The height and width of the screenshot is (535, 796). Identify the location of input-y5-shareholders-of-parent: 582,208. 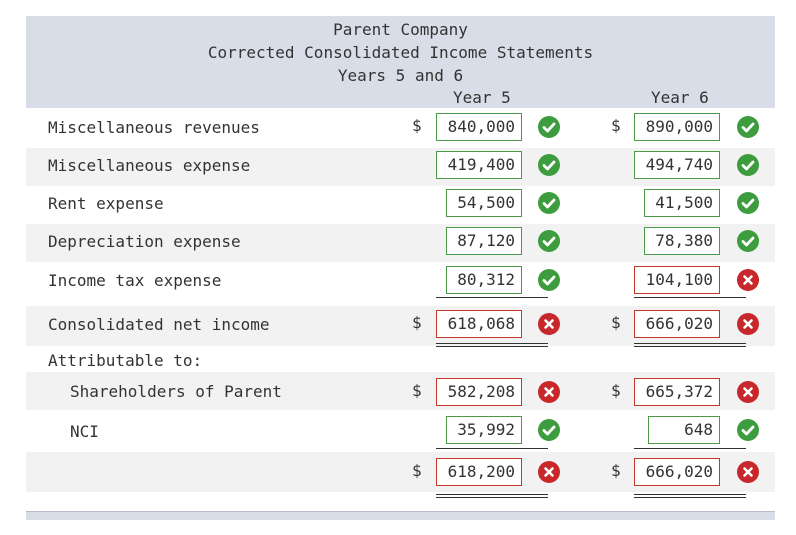
(479, 392).